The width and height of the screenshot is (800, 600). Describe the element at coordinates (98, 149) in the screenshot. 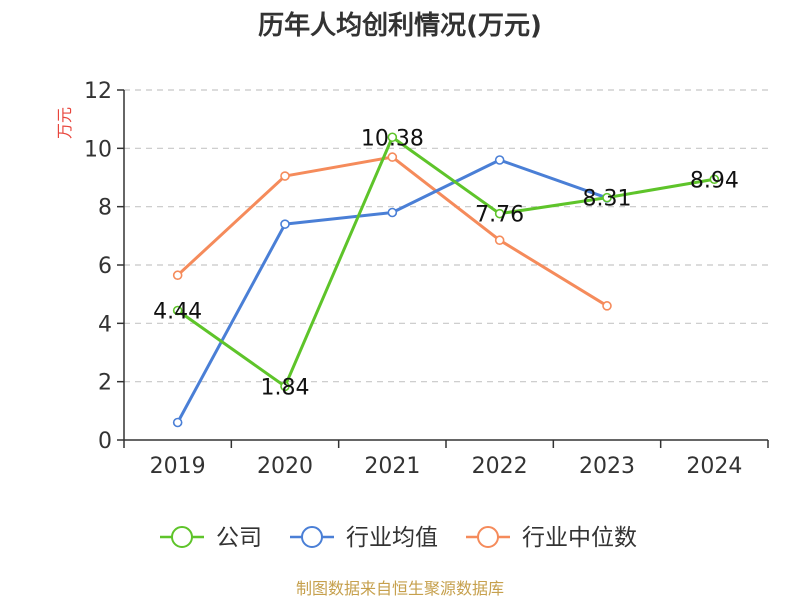

I see `y-tick-label: 10` at that location.